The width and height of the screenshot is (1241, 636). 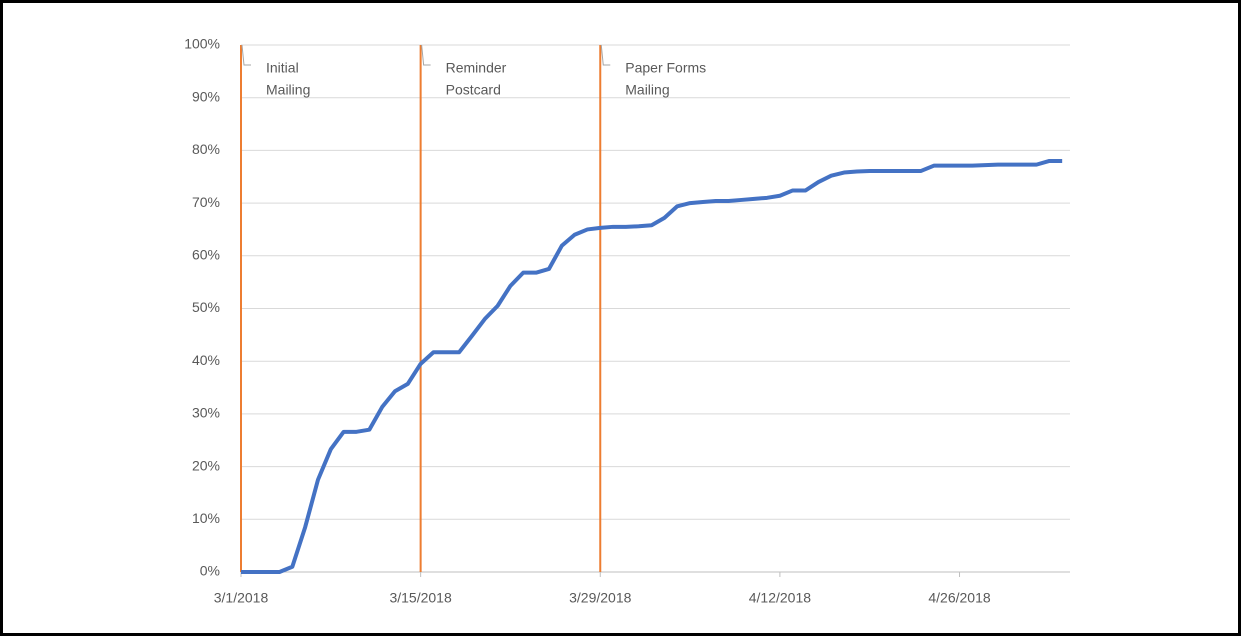 What do you see at coordinates (420, 598) in the screenshot?
I see `x-tick-label: 3/15/2018` at bounding box center [420, 598].